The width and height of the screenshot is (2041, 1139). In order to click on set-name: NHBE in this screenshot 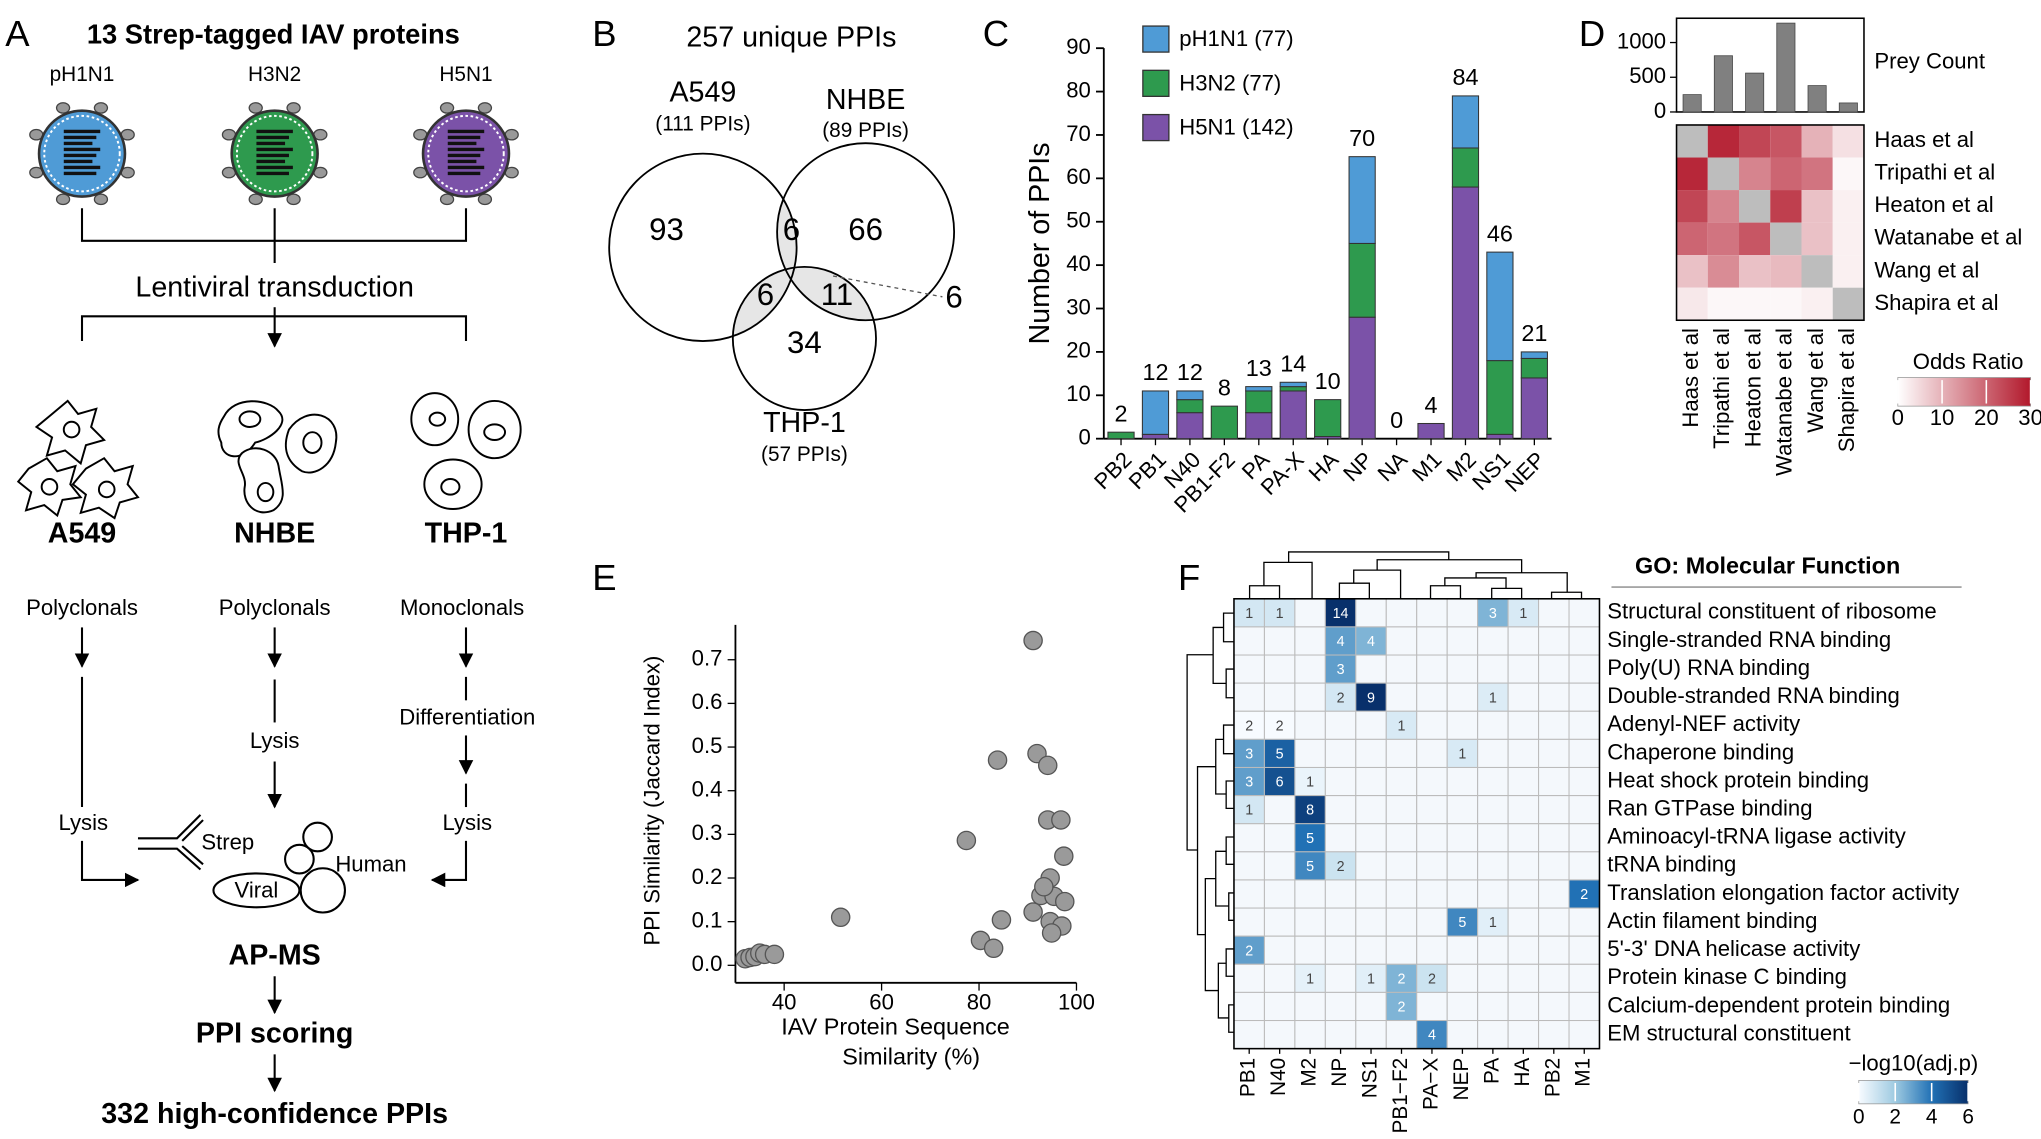, I will do `click(866, 100)`.